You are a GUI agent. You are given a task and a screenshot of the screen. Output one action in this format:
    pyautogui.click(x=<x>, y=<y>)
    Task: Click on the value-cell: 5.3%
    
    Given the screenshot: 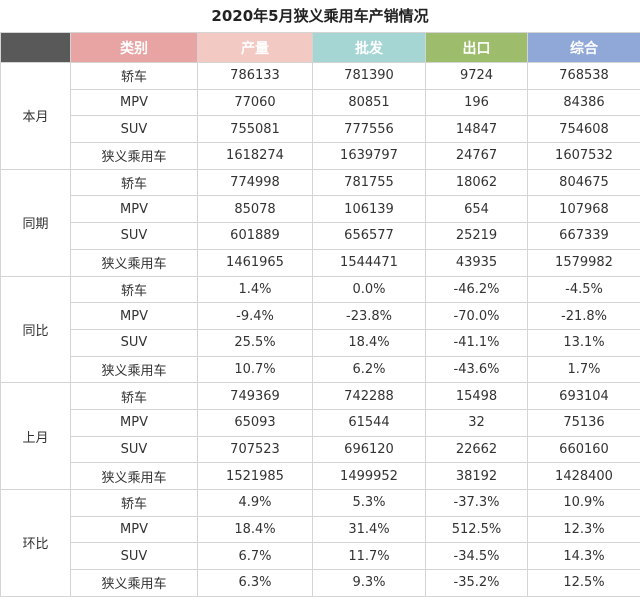 What is the action you would take?
    pyautogui.click(x=369, y=503)
    